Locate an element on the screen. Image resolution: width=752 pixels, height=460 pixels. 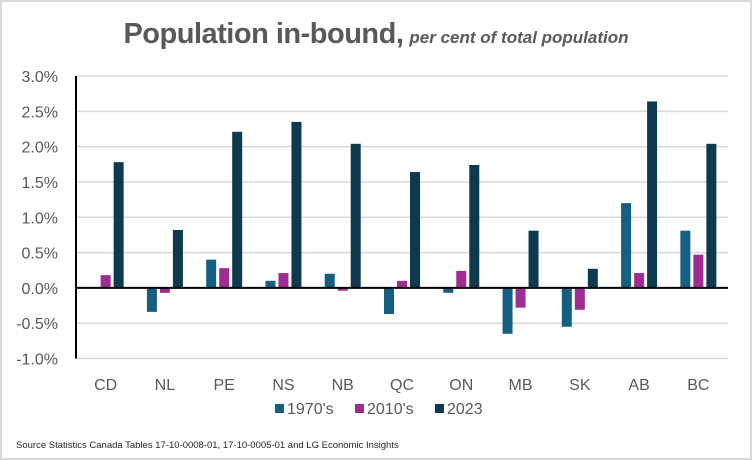
x-tick-label: SK is located at coordinates (580, 385).